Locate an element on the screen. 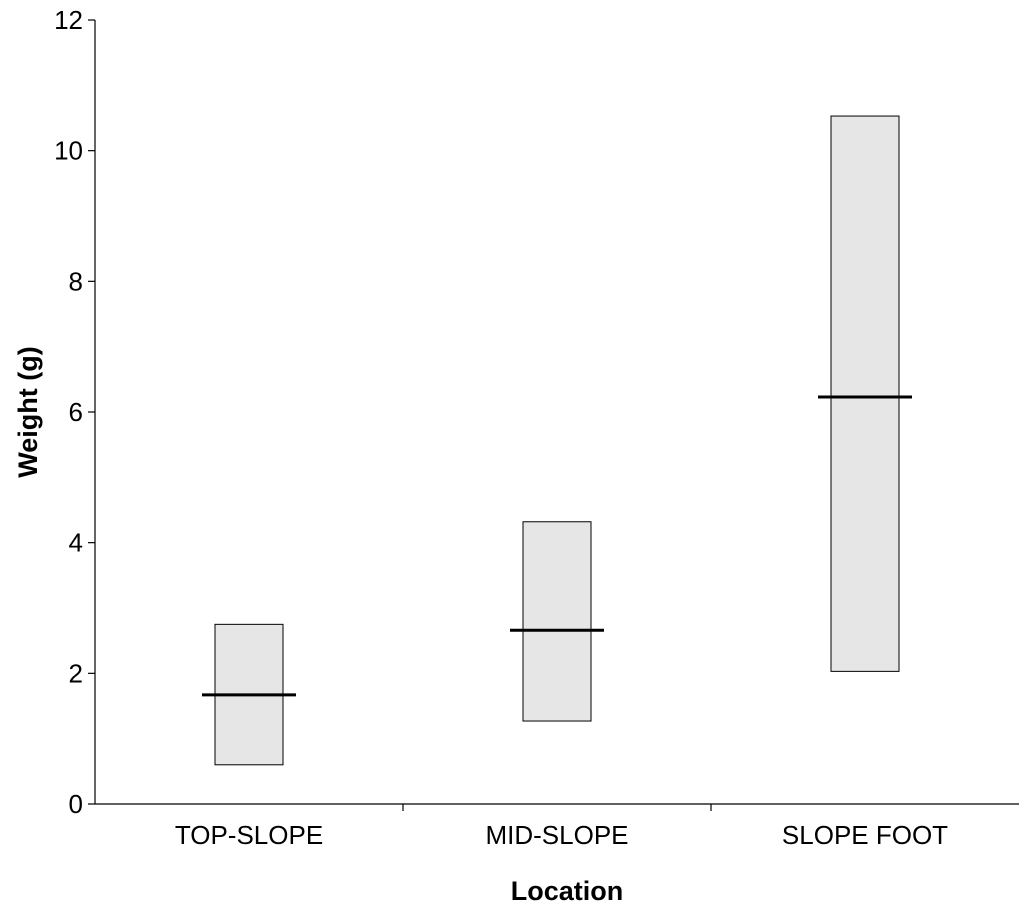 This screenshot has height=913, width=1019. x-ticks: TOP-SLOPE MID-SLOPE SLOPE FOOT is located at coordinates (561, 827).